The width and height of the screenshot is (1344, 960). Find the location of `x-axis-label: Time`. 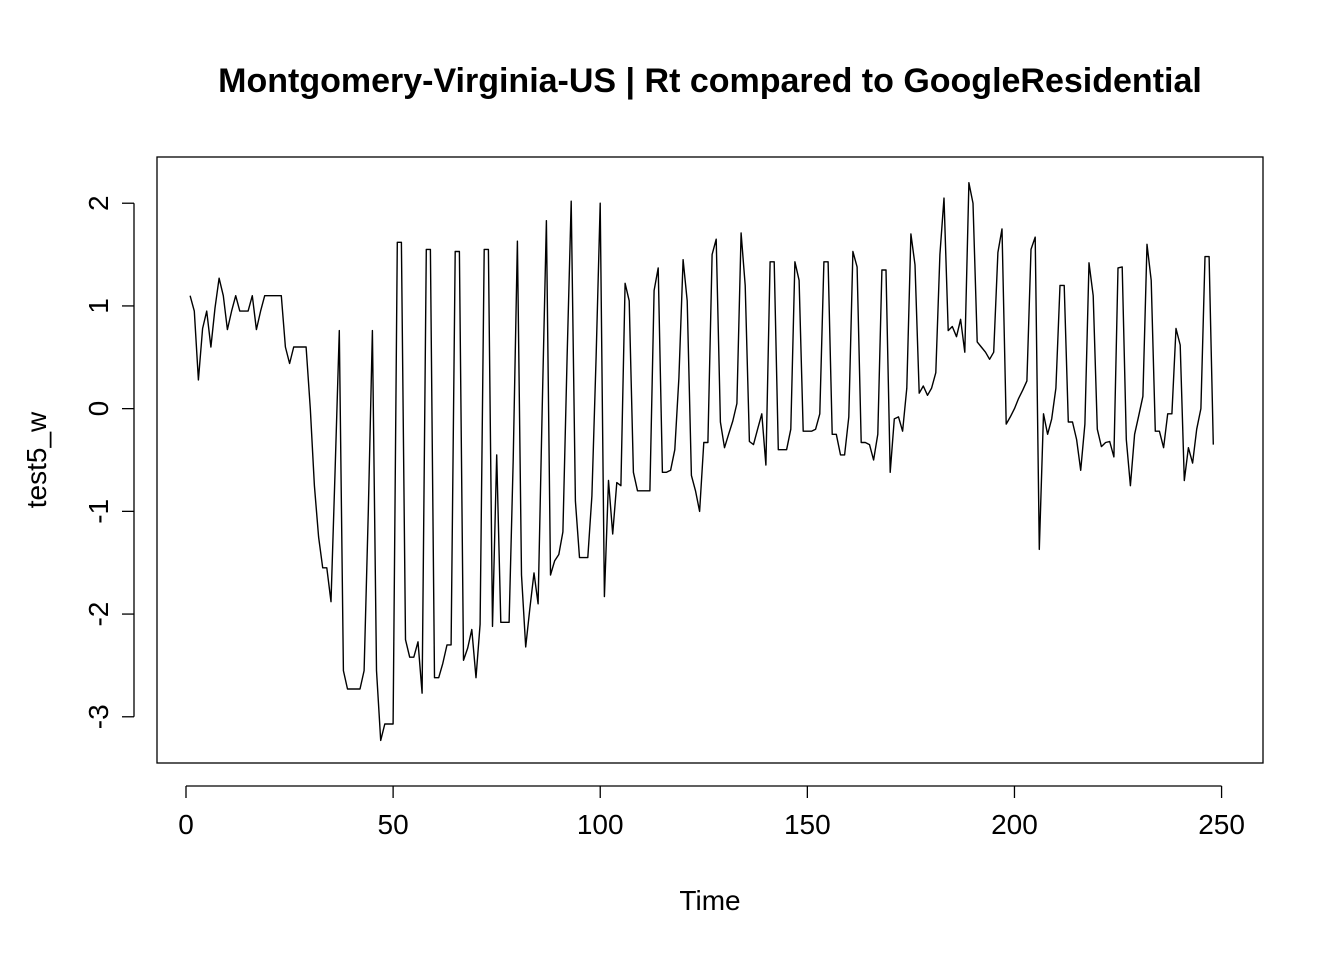

x-axis-label: Time is located at coordinates (709, 900).